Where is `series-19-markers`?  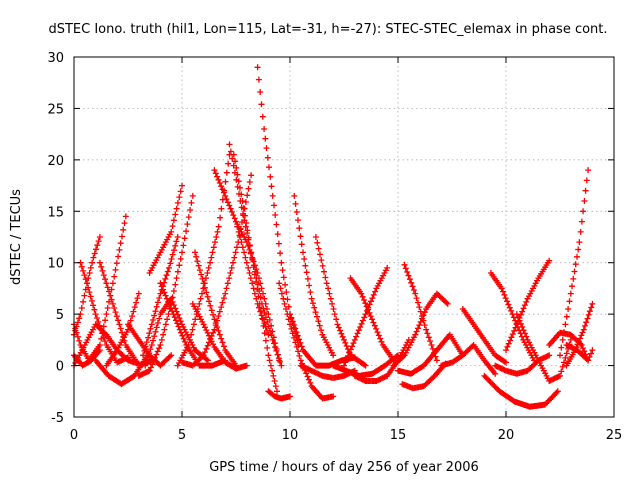
series-19-markers is located at coordinates (255, 273).